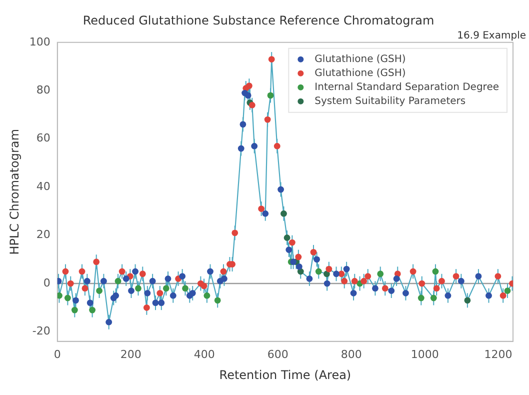  I want to click on y-tick-label: 20, so click(43, 235).